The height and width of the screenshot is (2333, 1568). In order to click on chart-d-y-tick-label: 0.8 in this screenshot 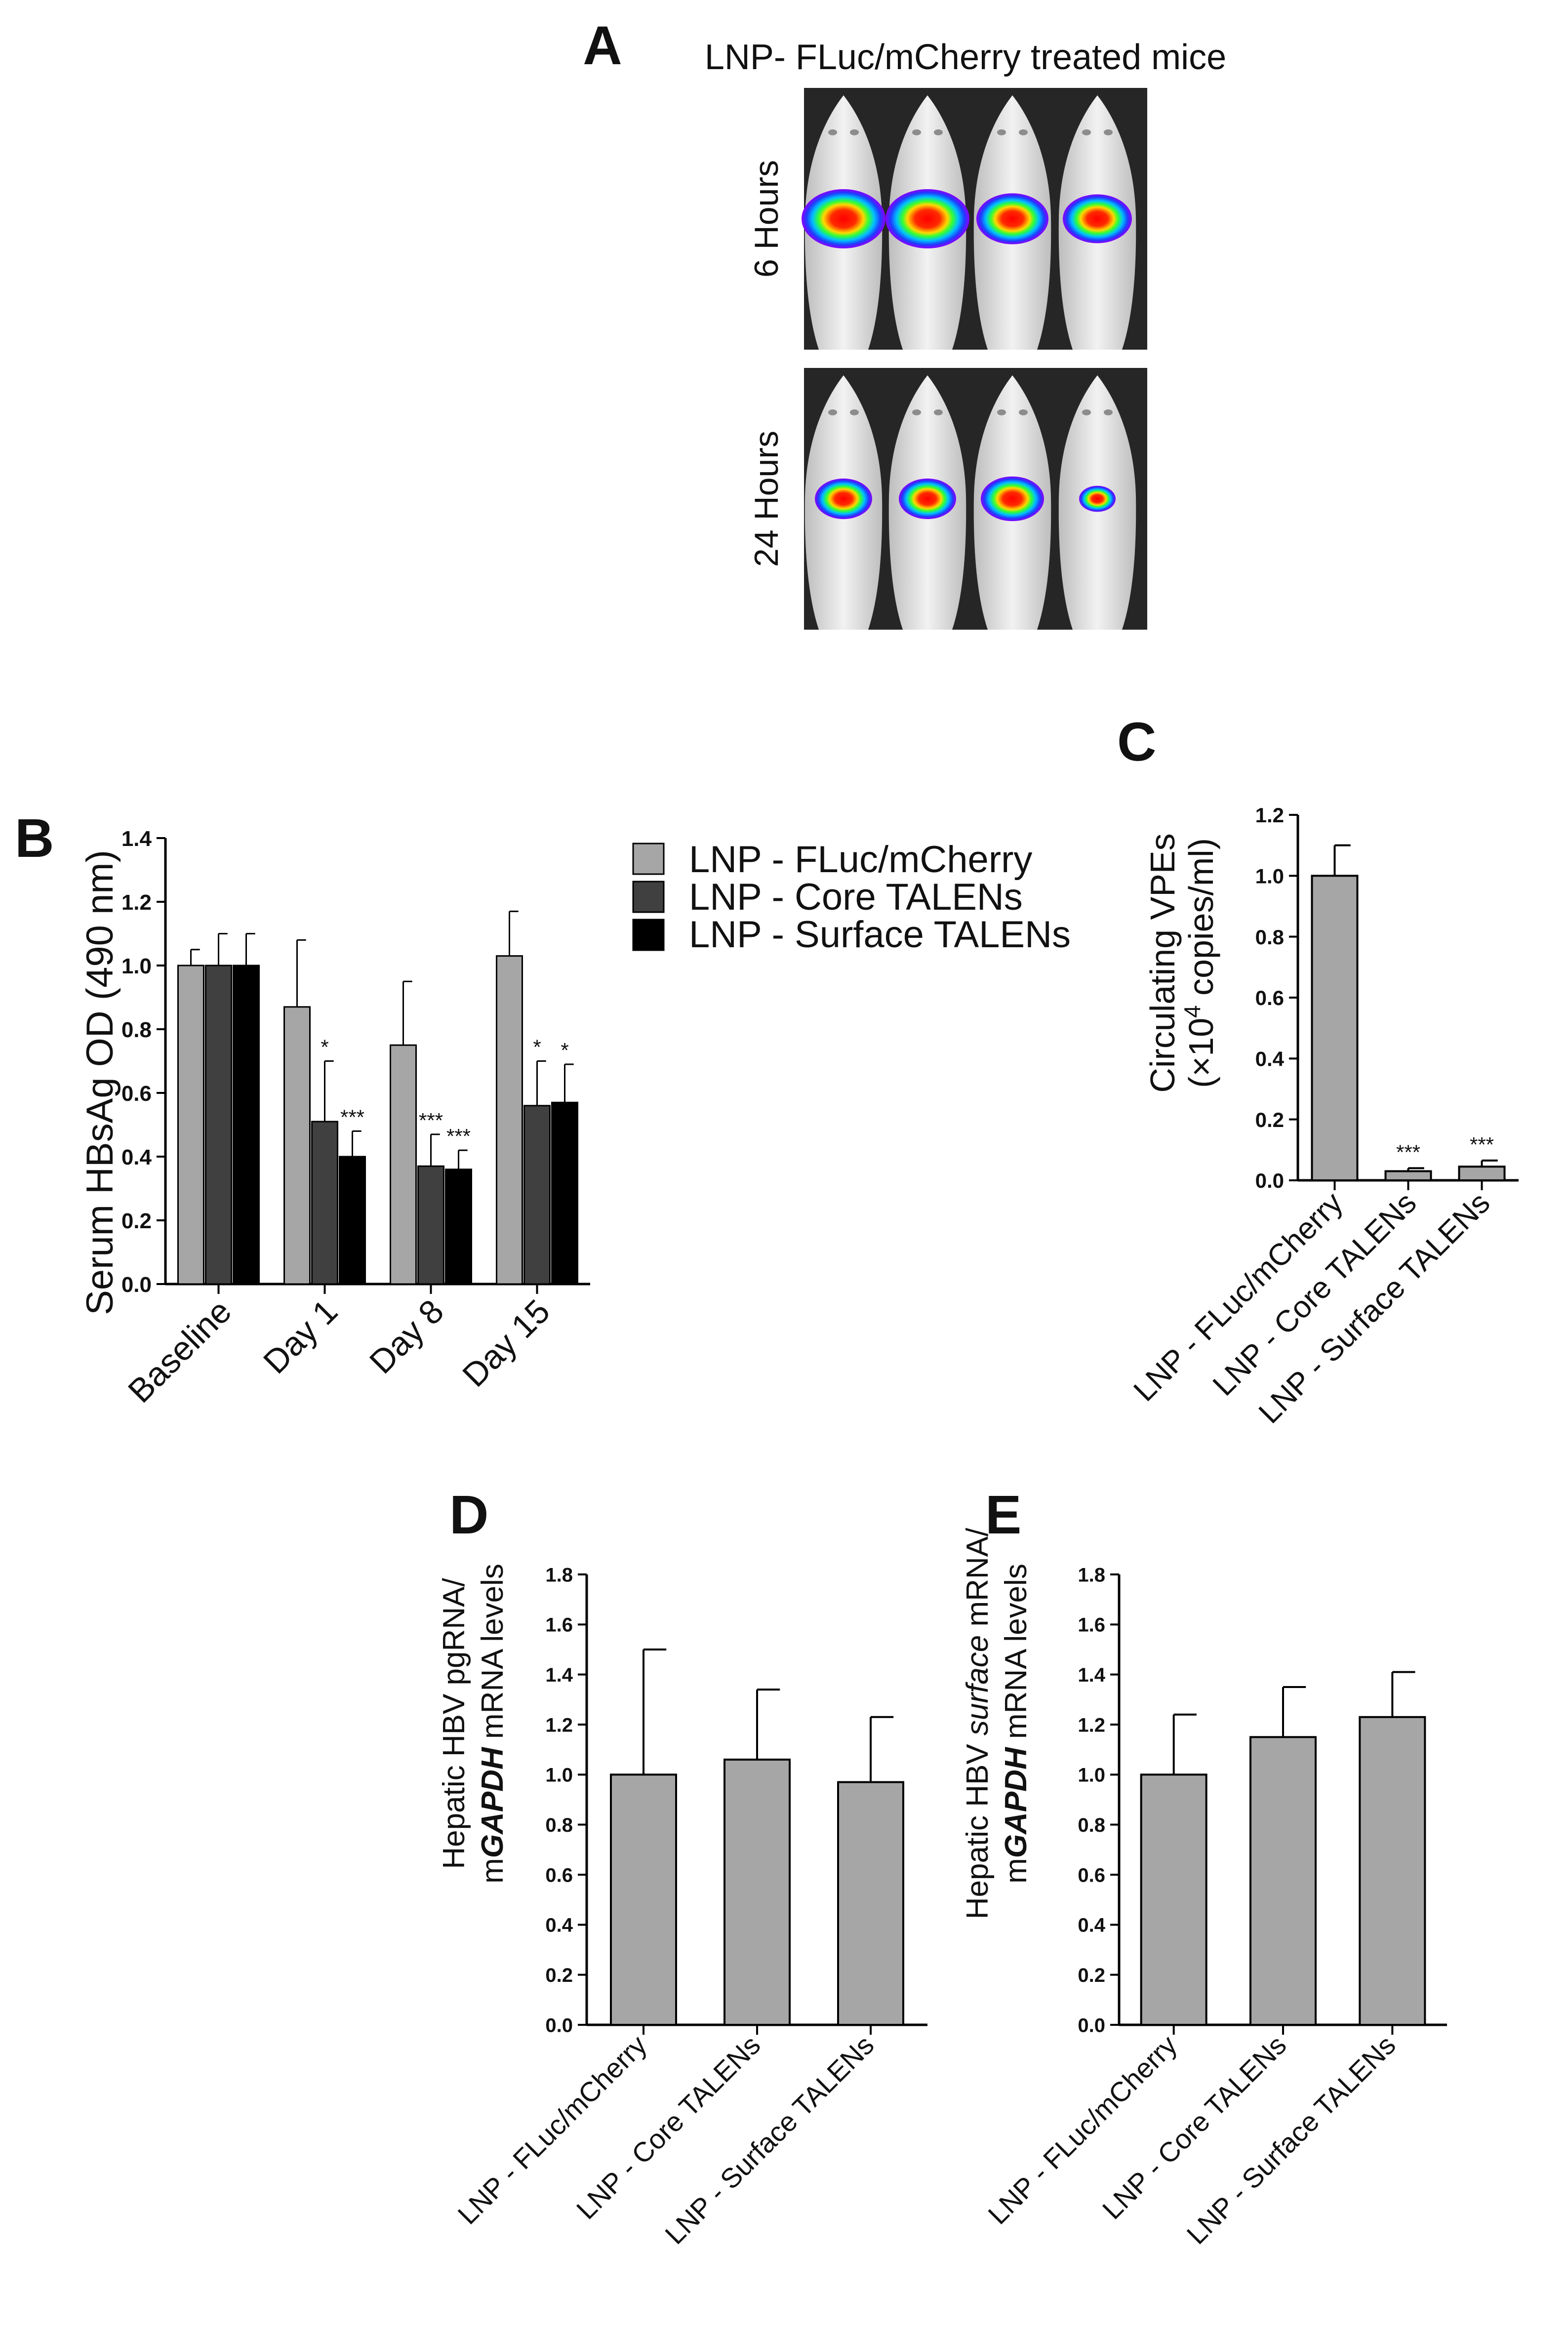, I will do `click(559, 1825)`.